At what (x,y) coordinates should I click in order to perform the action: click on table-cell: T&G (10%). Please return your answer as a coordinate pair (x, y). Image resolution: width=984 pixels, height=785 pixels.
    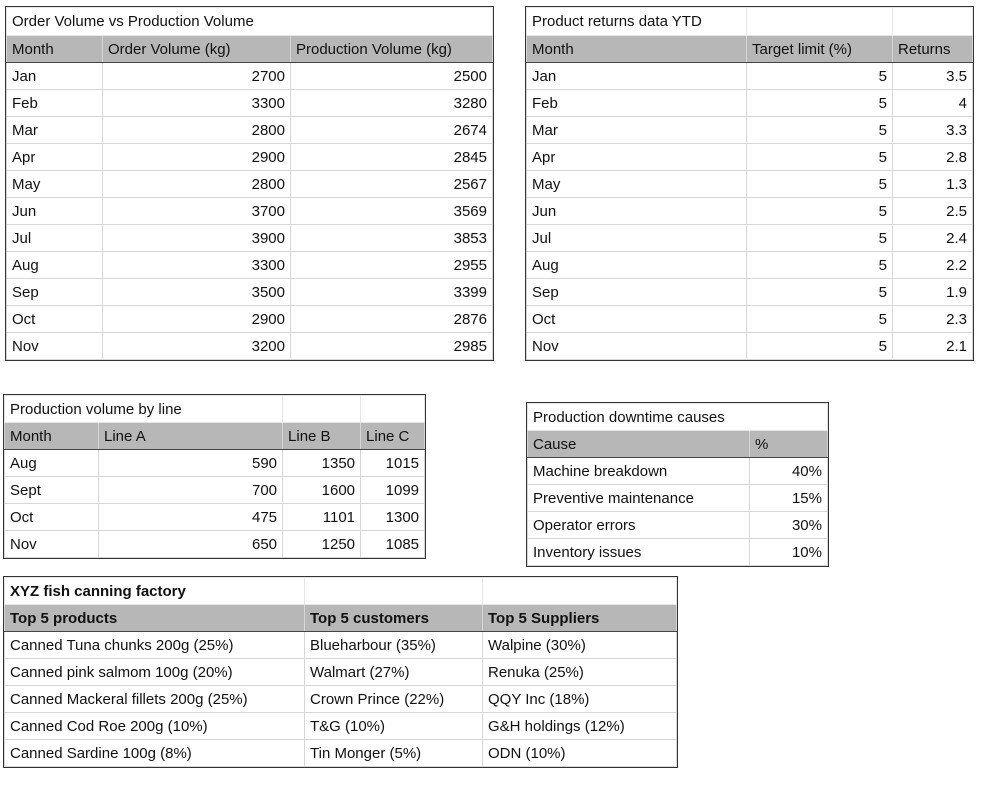
    Looking at the image, I should click on (393, 726).